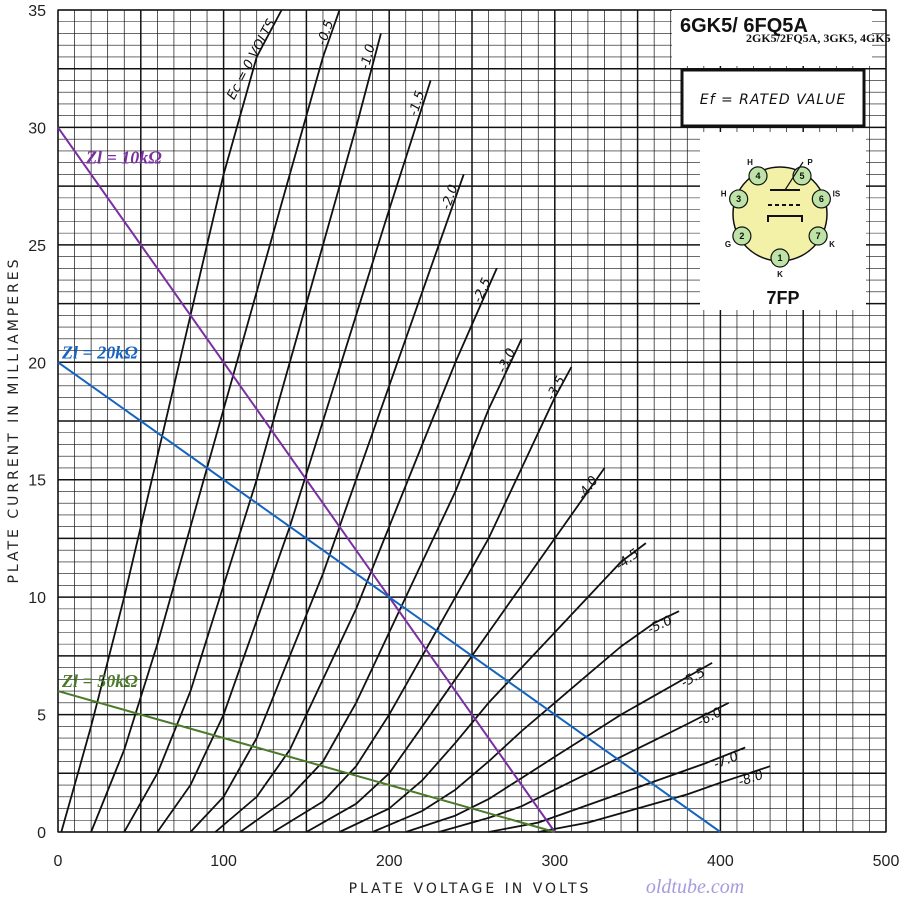 Image resolution: width=900 pixels, height=900 pixels. Describe the element at coordinates (37, 481) in the screenshot. I see `y-tick-label: 15` at that location.